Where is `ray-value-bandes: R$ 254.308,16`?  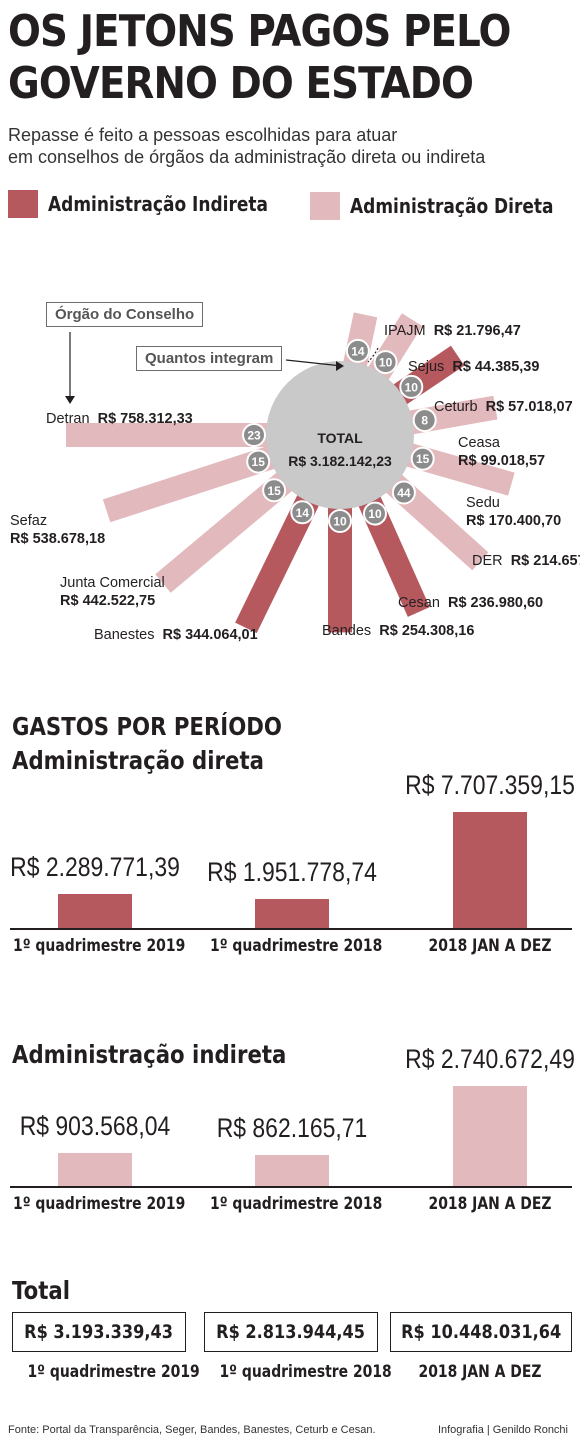 ray-value-bandes: R$ 254.308,16 is located at coordinates (427, 631).